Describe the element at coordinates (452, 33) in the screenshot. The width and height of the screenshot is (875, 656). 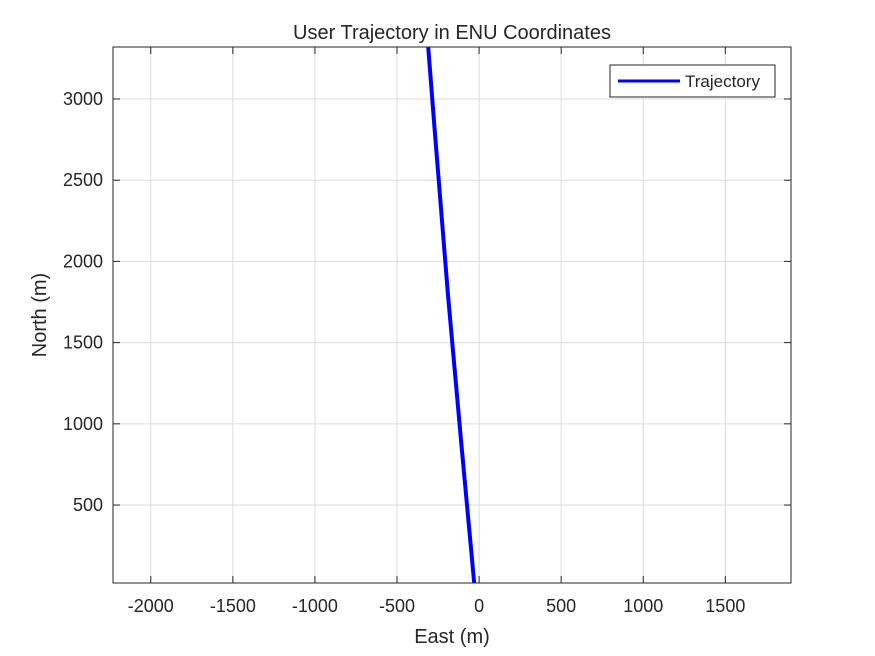
I see `chart-title: User Trajectory in ENU Coordinates` at that location.